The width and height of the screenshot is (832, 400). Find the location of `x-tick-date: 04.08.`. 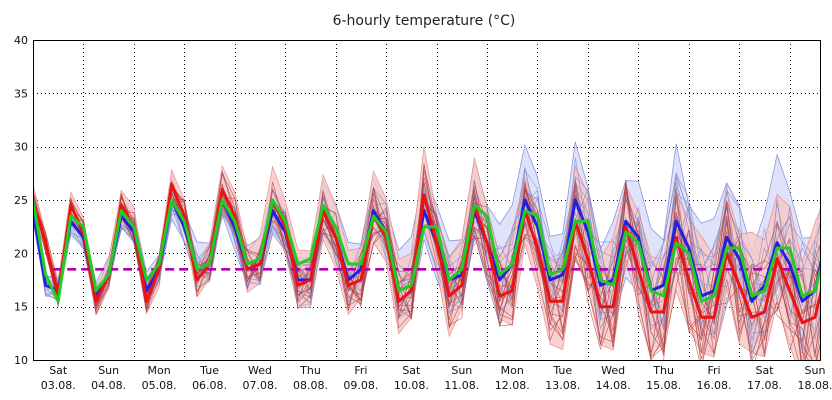

x-tick-date: 04.08. is located at coordinates (108, 385).